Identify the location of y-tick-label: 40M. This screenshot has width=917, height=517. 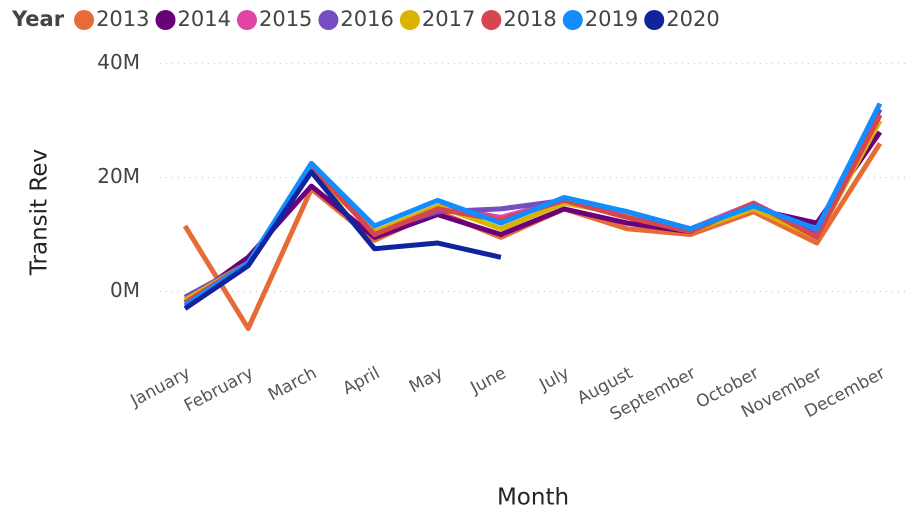
(118, 62).